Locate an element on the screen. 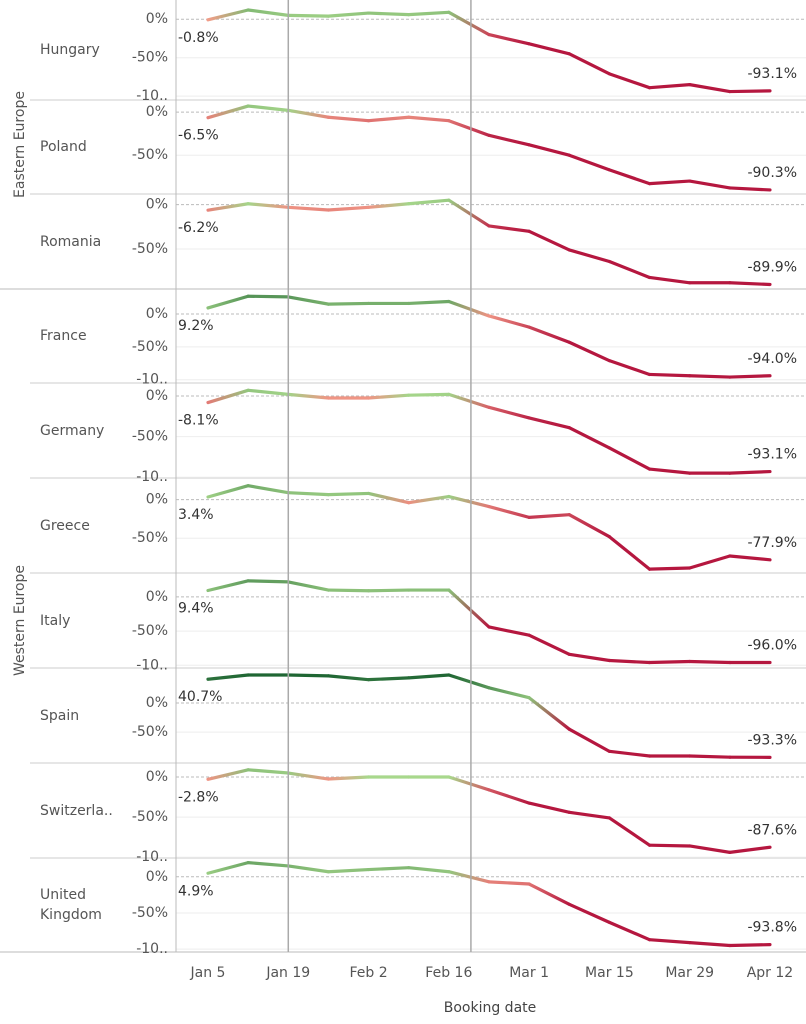 The image size is (806, 1024). x-tick-label: Feb 16 is located at coordinates (448, 973).